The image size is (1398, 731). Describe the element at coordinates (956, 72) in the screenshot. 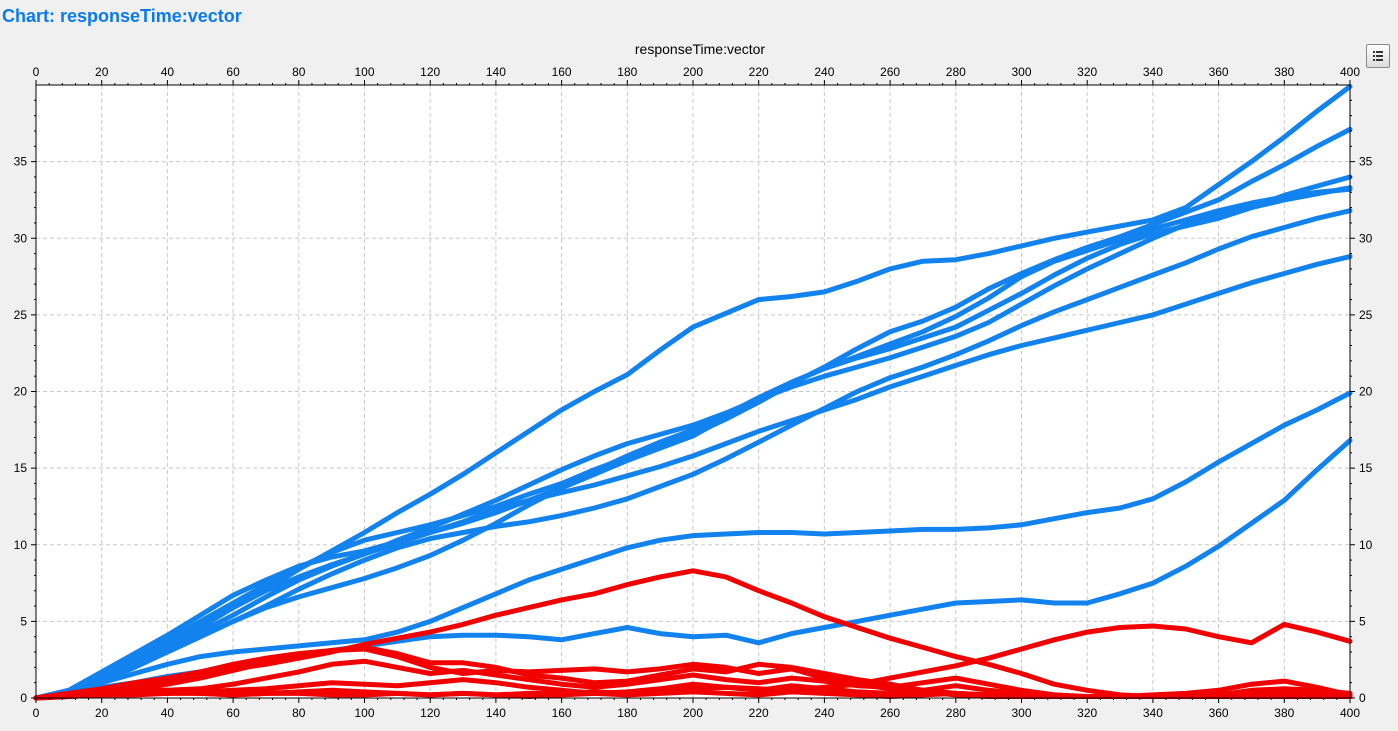

I see `x-tick-label-top: 280` at that location.